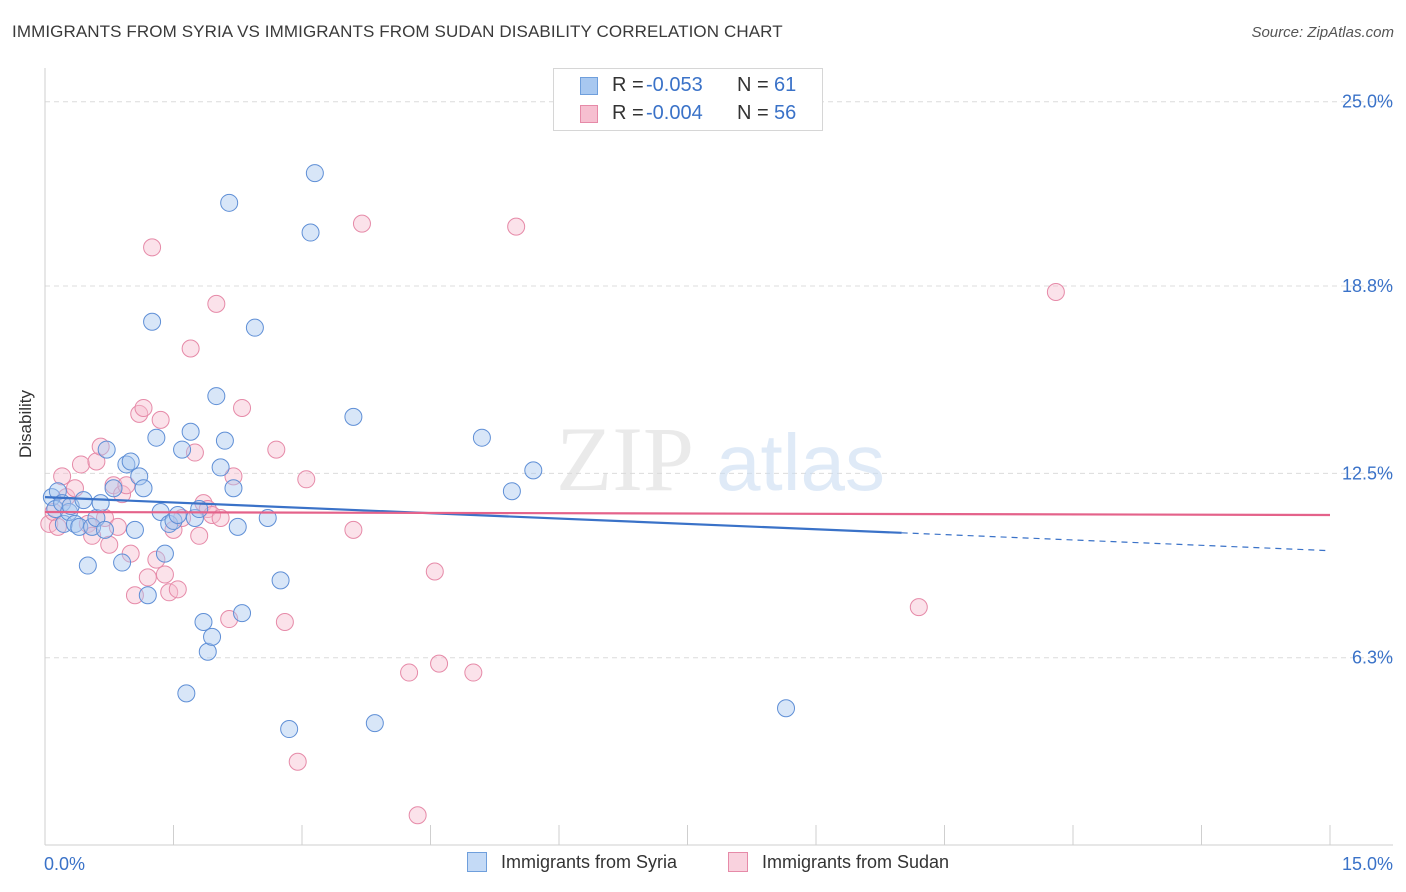 The width and height of the screenshot is (1406, 892). What do you see at coordinates (589, 86) in the screenshot?
I see `syria-swatch` at bounding box center [589, 86].